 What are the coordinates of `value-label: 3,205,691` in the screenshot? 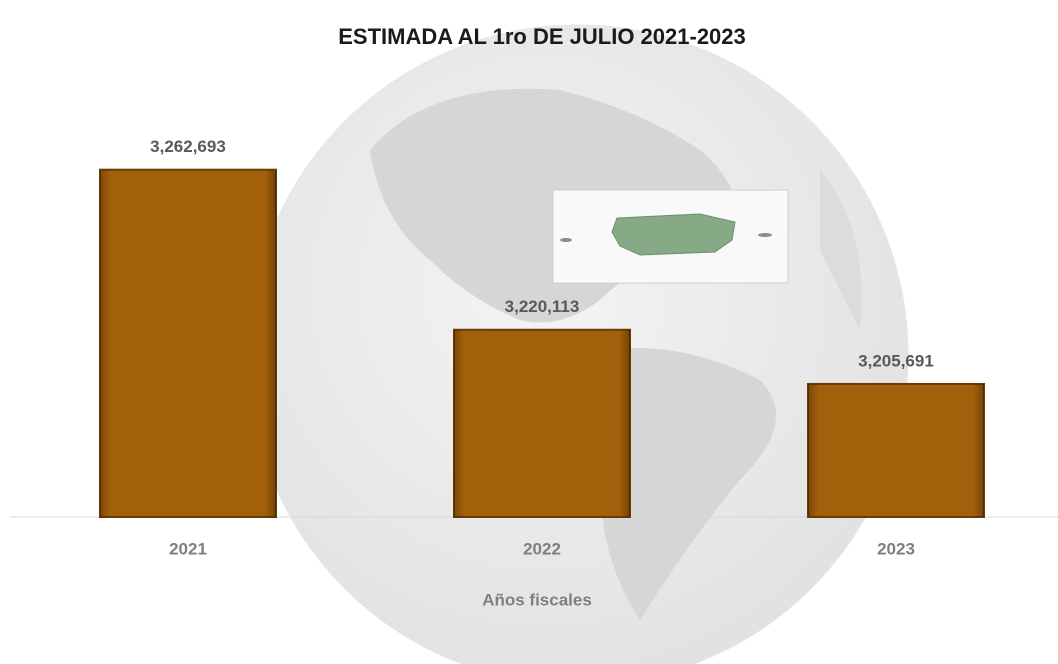 It's located at (896, 360).